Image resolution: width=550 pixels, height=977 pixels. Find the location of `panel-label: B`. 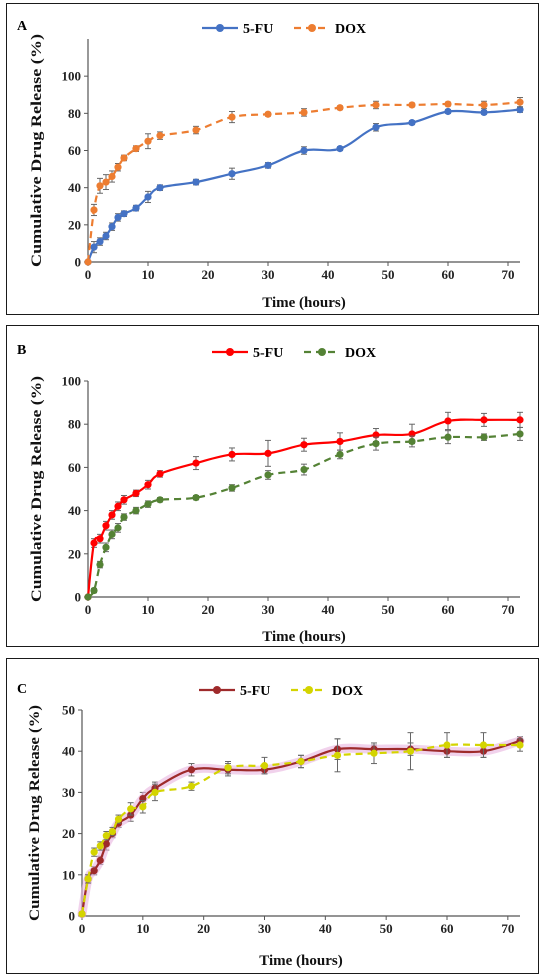

panel-label: B is located at coordinates (21, 350).